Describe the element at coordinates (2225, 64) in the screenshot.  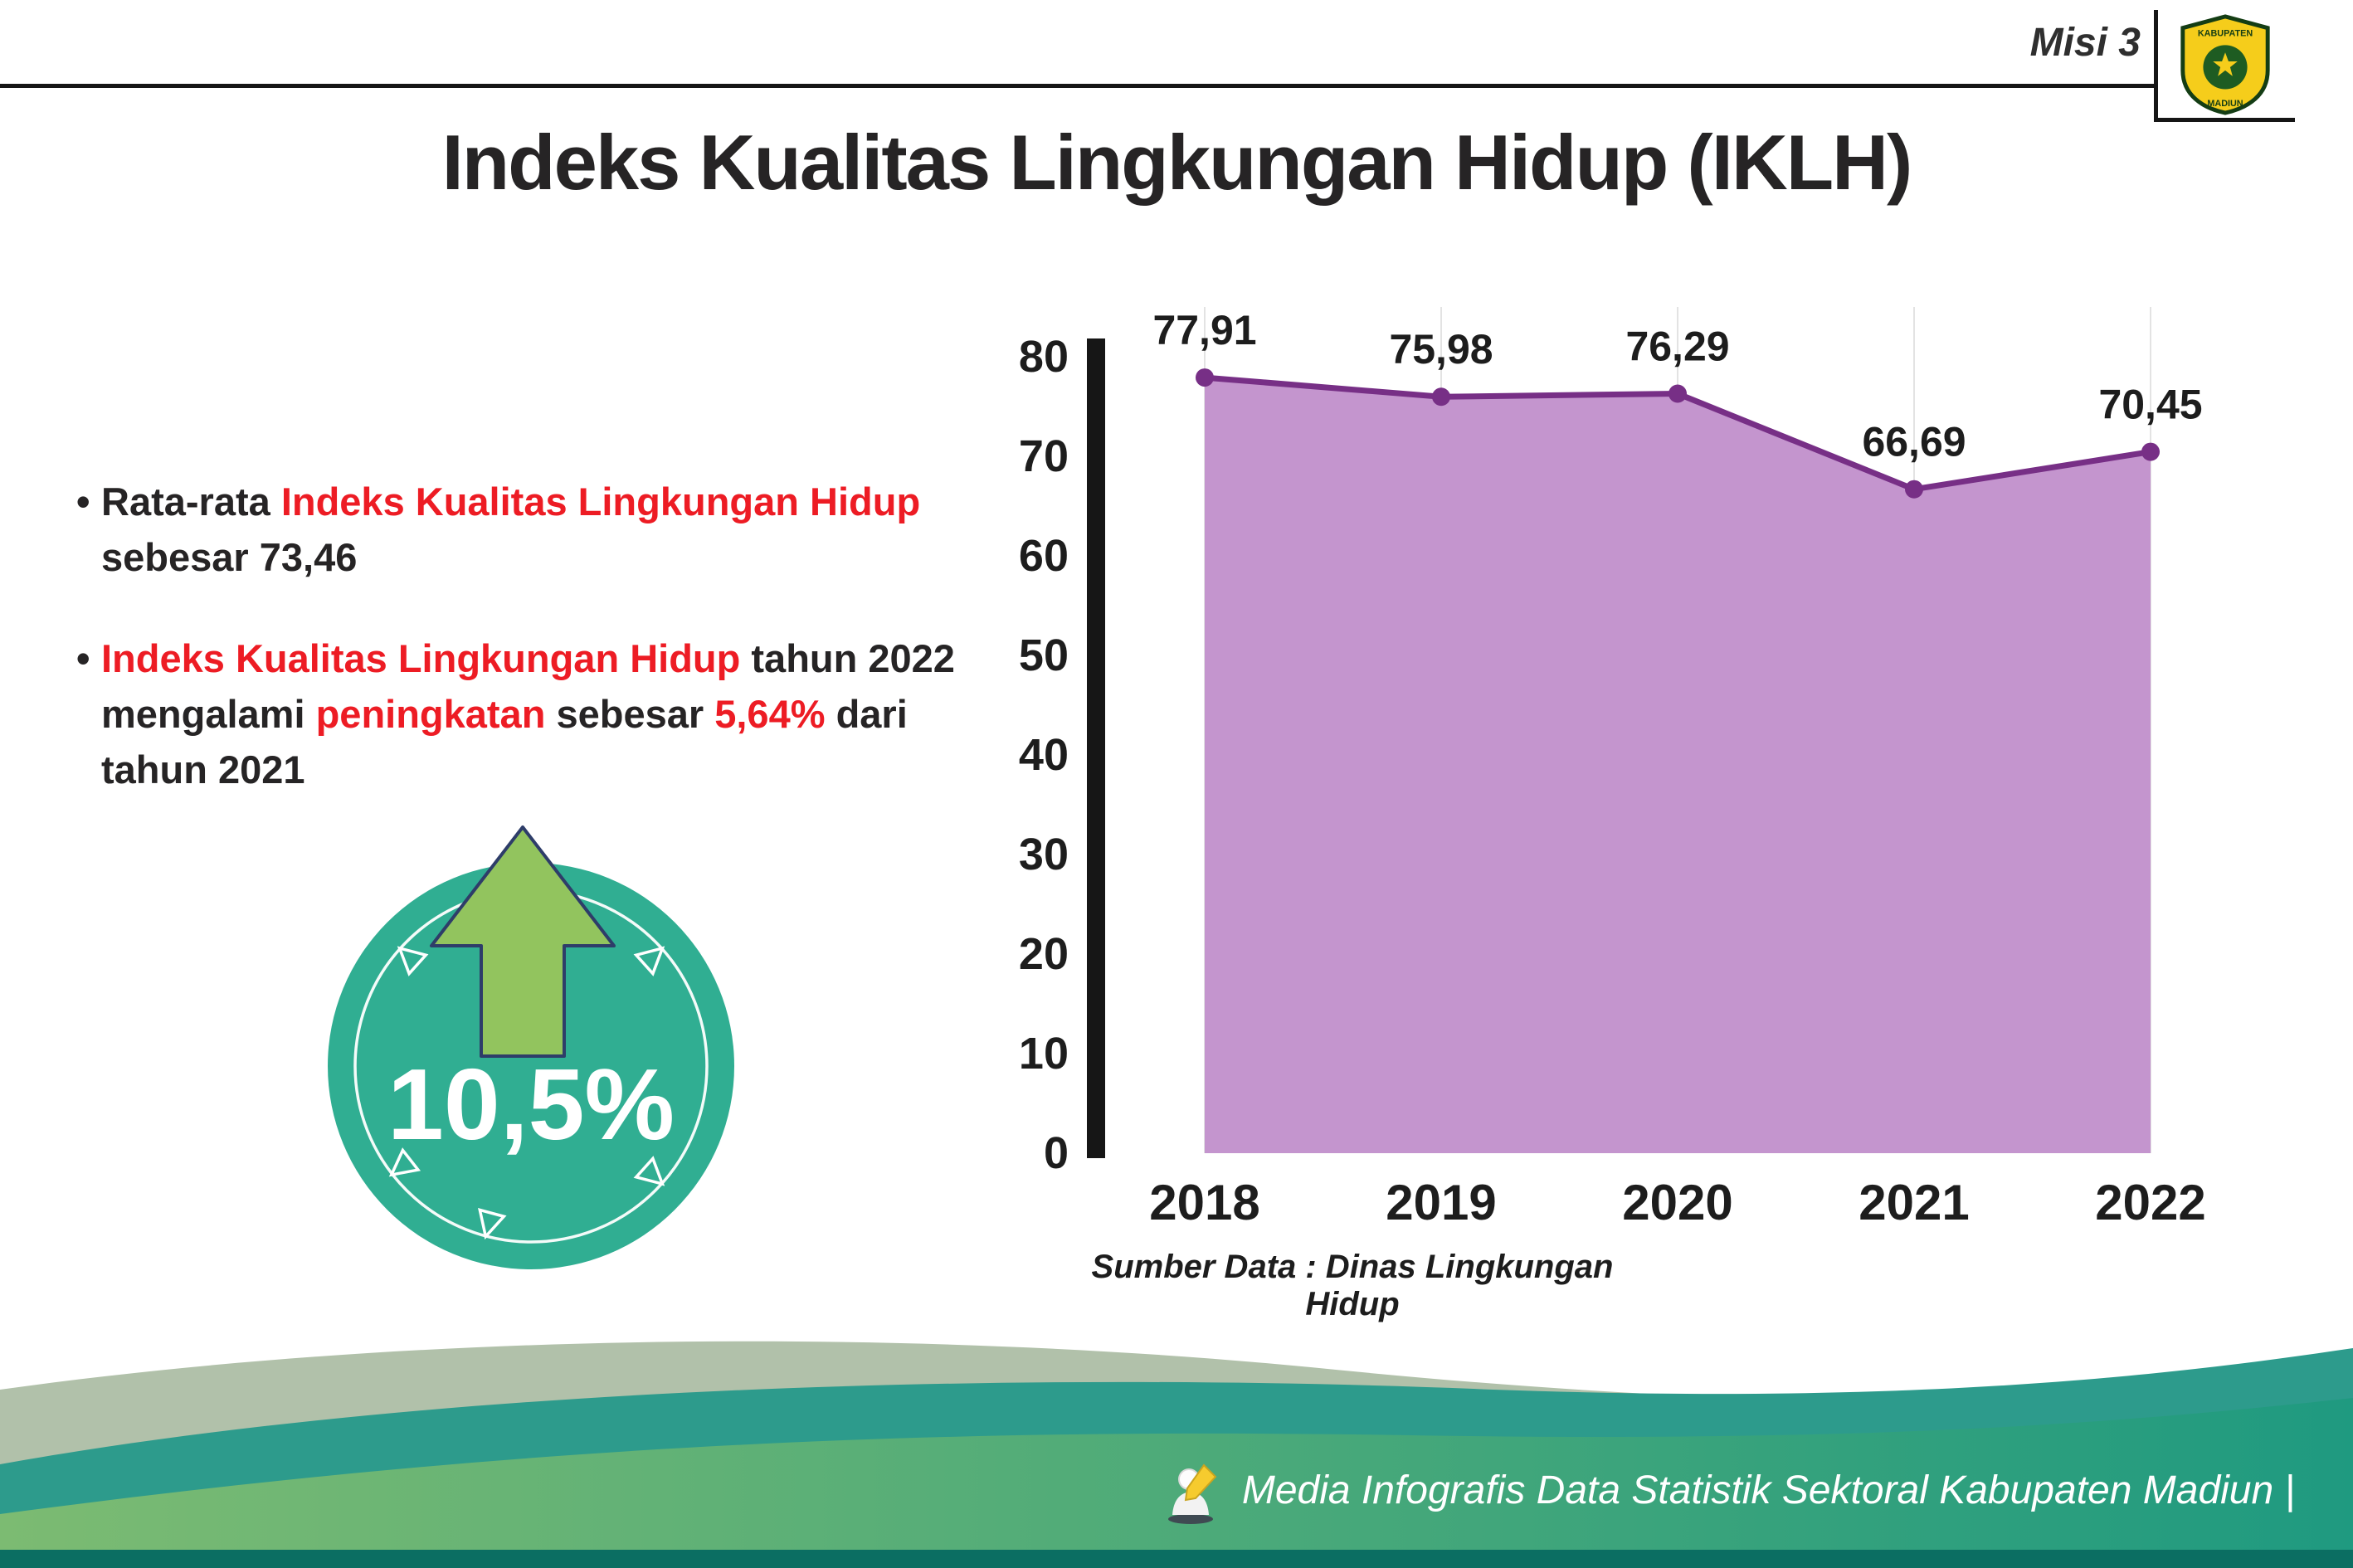
I see `kabupaten-madiun-logo-icon: KABUPATEN MADIUN` at that location.